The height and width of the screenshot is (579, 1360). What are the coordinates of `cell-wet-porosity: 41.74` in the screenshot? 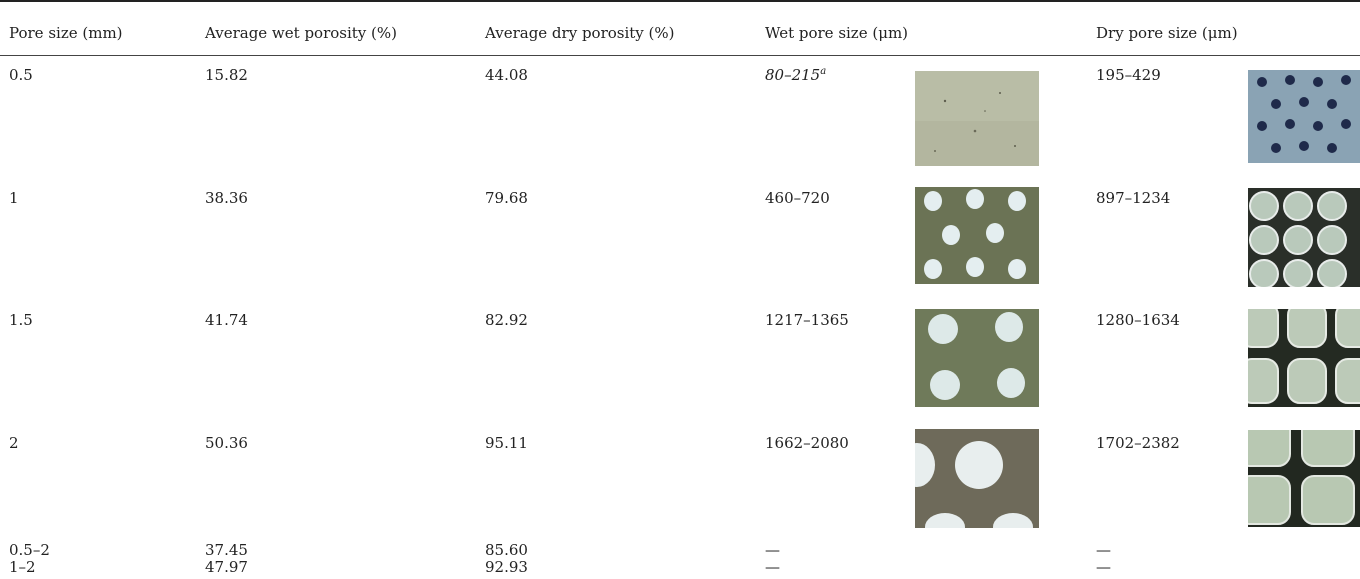 It's located at (226, 320).